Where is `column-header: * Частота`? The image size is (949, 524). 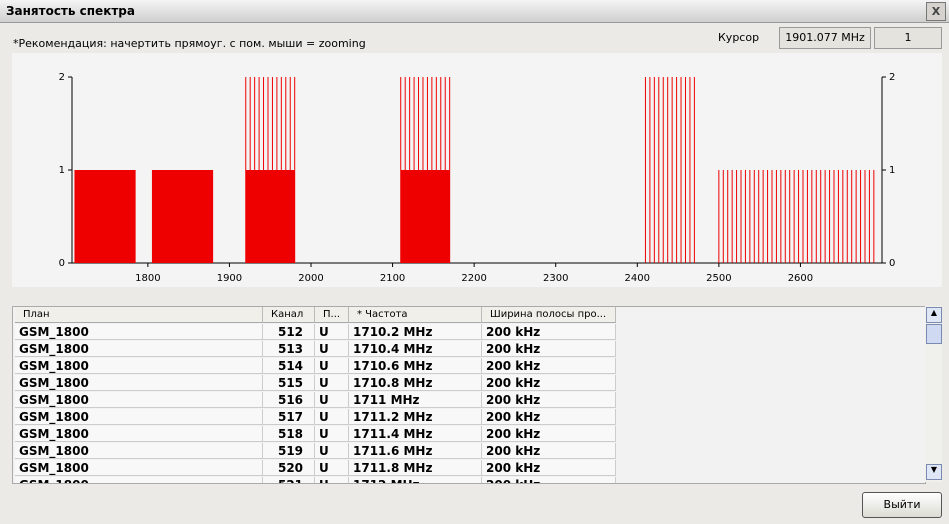 column-header: * Частота is located at coordinates (415, 315).